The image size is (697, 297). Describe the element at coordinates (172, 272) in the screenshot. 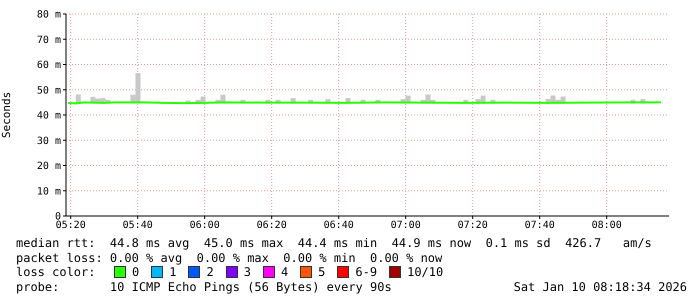

I see `legend-label: 1` at that location.